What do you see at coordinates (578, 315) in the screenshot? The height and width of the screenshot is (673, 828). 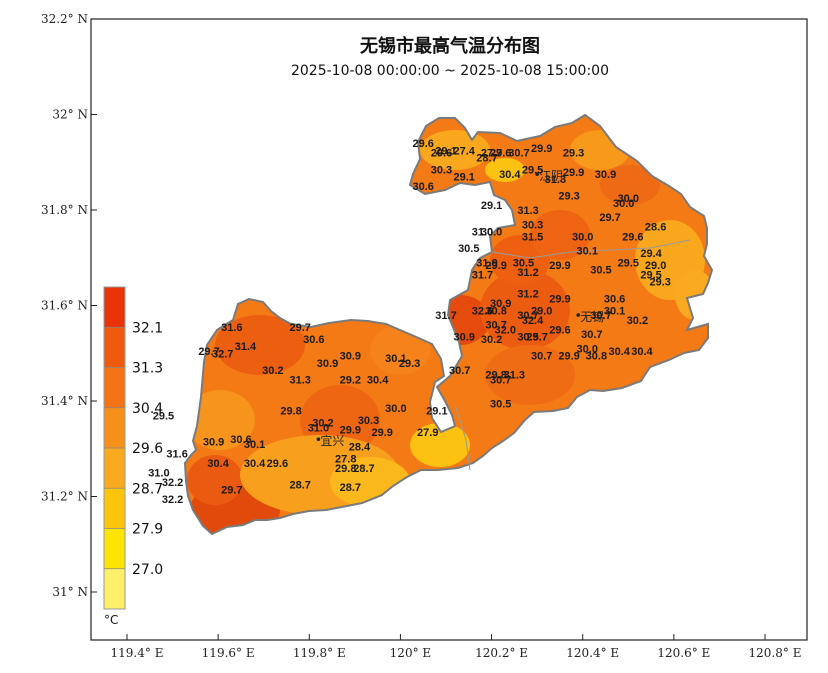 I see `city-marker` at bounding box center [578, 315].